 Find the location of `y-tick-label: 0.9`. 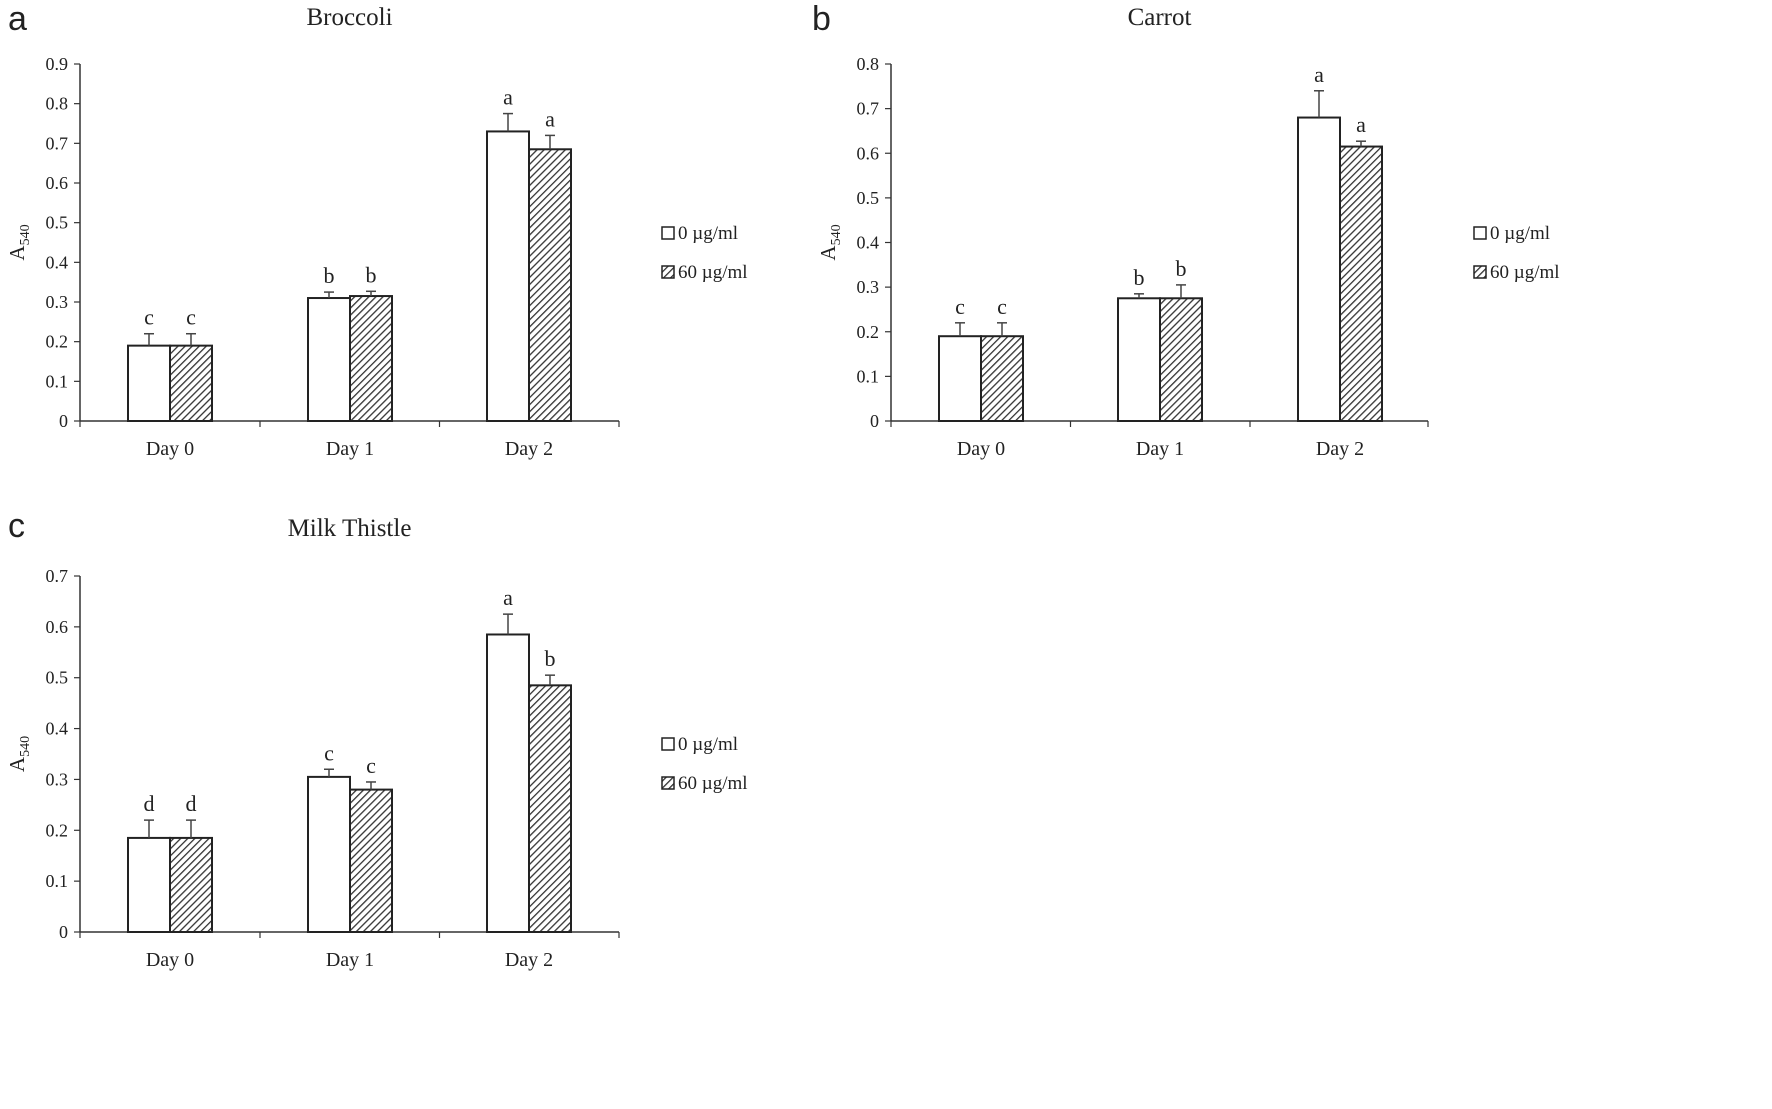

y-tick-label: 0.9 is located at coordinates (57, 64).